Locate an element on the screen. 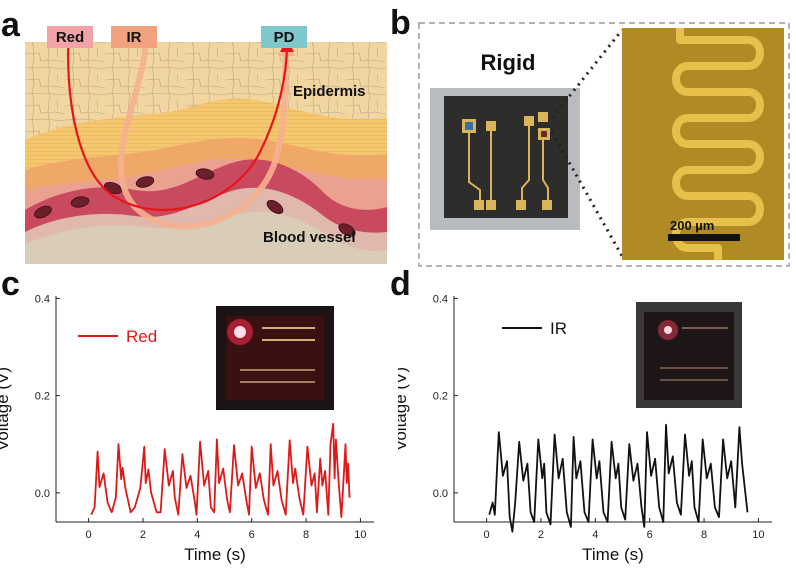  device-plate is located at coordinates (689, 356).